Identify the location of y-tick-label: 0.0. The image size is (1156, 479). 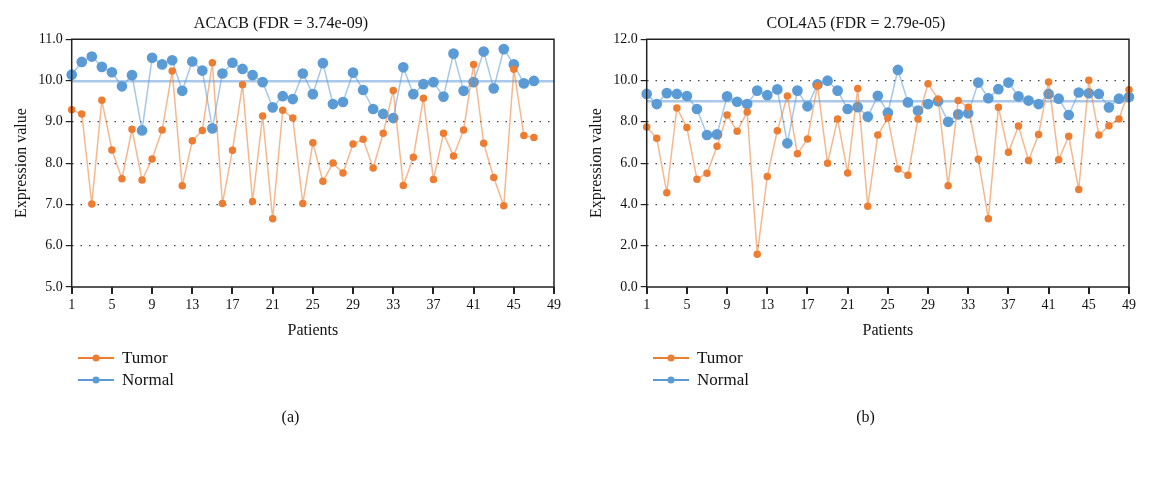
(629, 286).